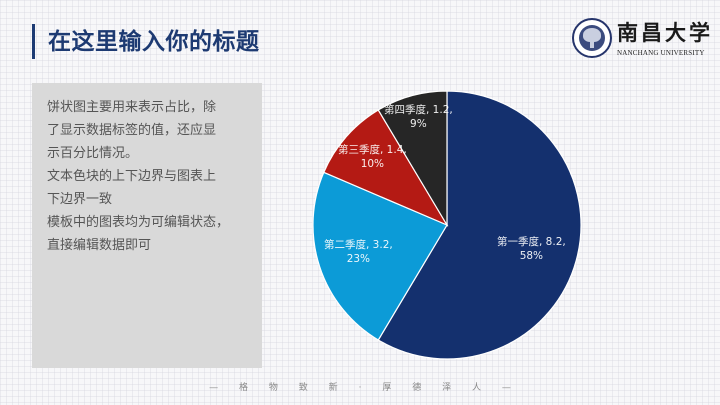 The height and width of the screenshot is (405, 720). What do you see at coordinates (132, 107) in the screenshot?
I see `description-line: 饼状图主要用来表示占比，除` at bounding box center [132, 107].